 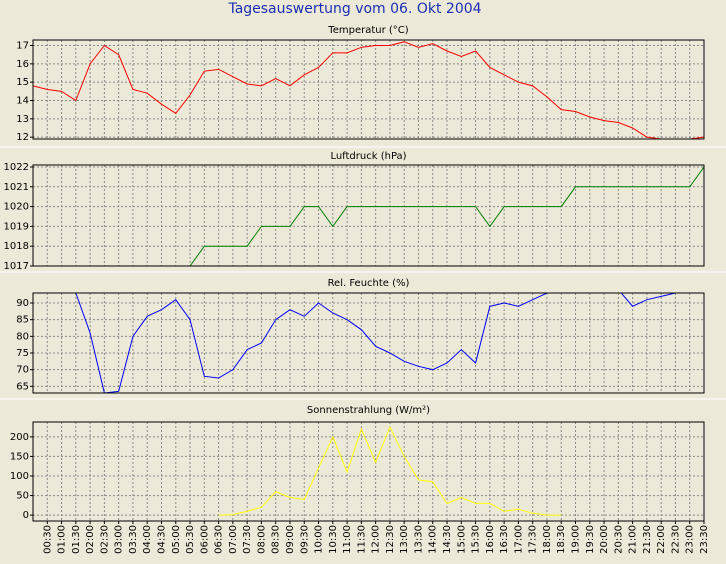 What do you see at coordinates (22, 101) in the screenshot?
I see `y-tick-label: 14` at bounding box center [22, 101].